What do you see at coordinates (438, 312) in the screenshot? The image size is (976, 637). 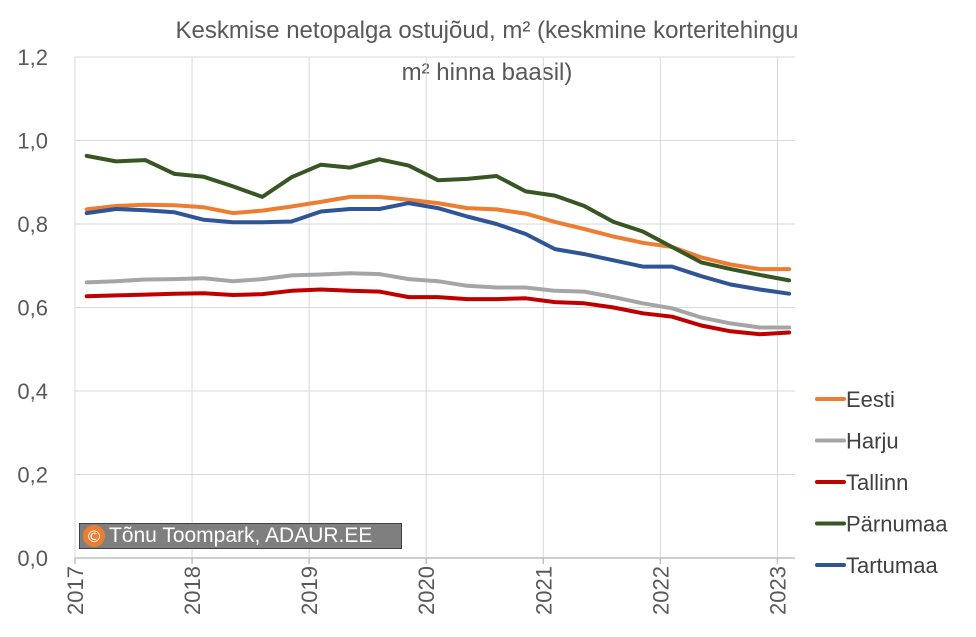 I see `series-line-tallinn` at bounding box center [438, 312].